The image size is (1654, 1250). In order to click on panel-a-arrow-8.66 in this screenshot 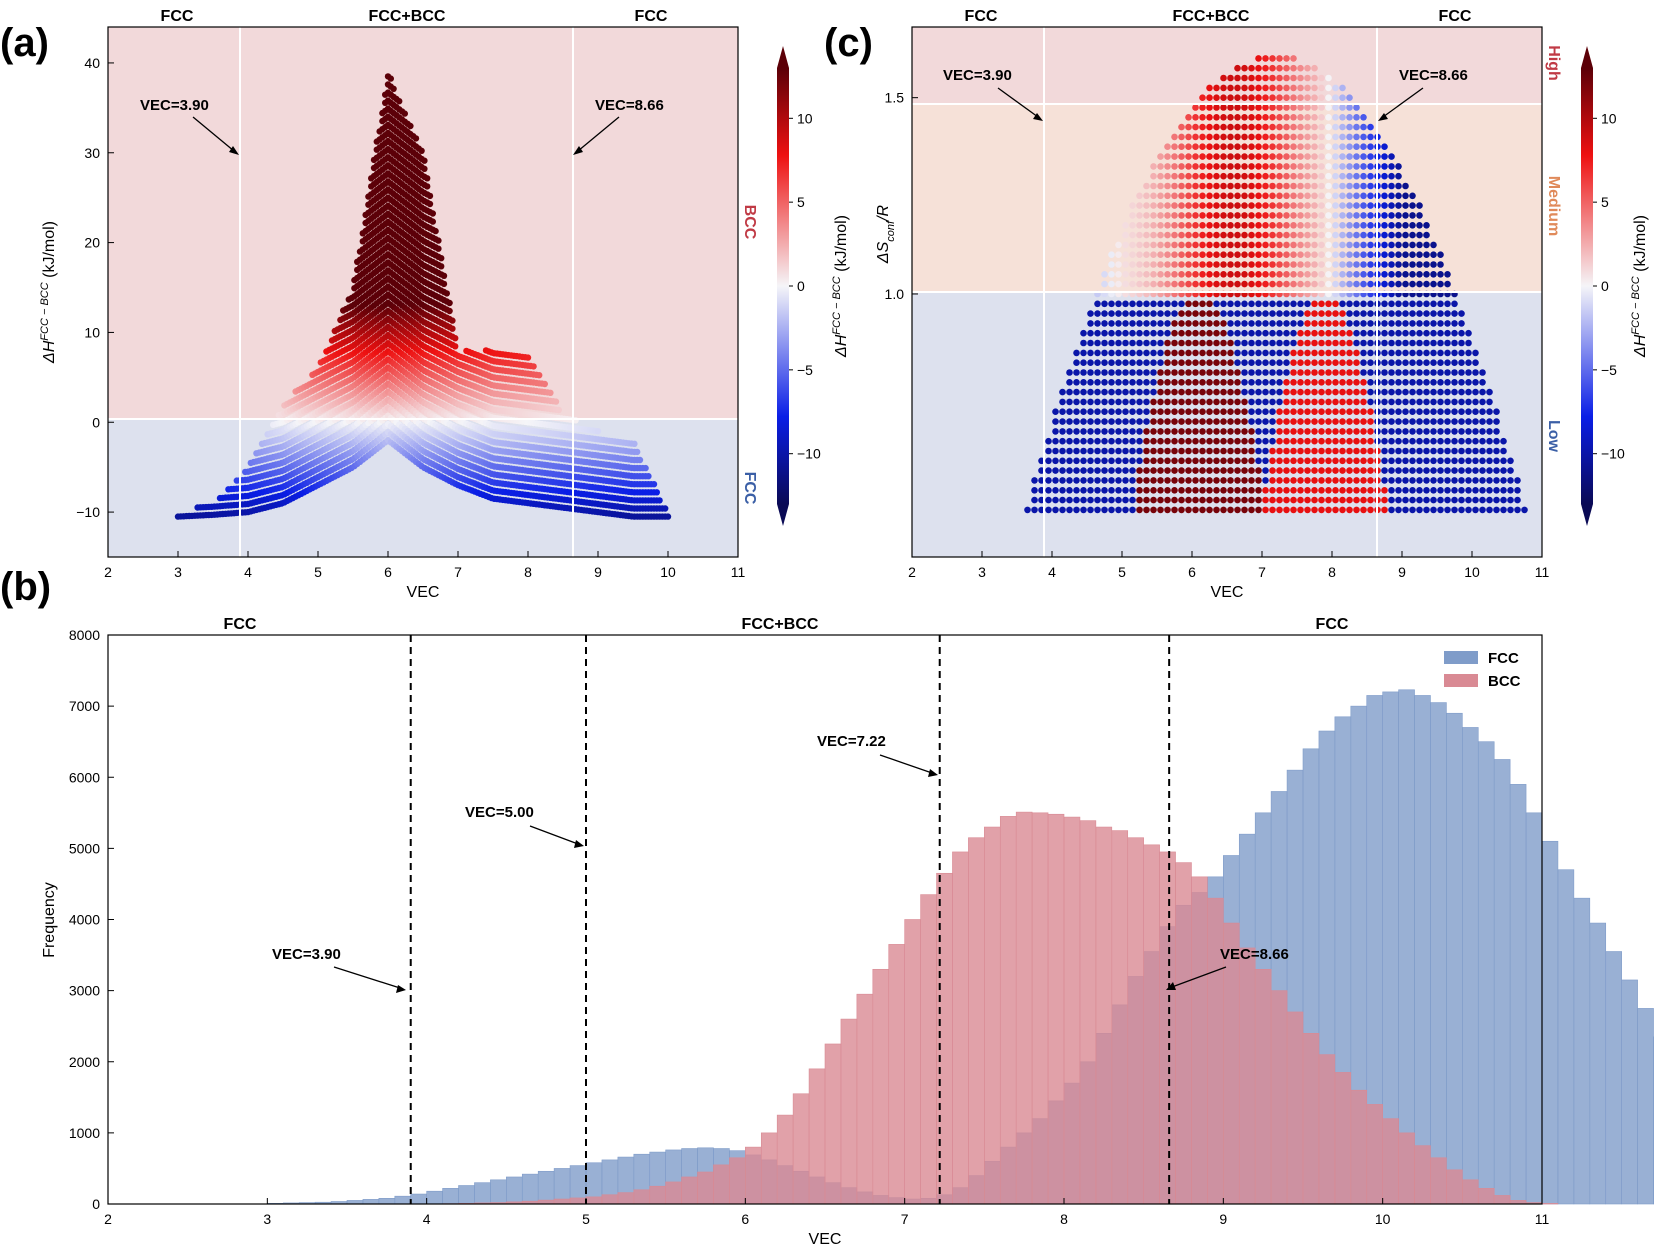, I will do `click(598, 134)`.